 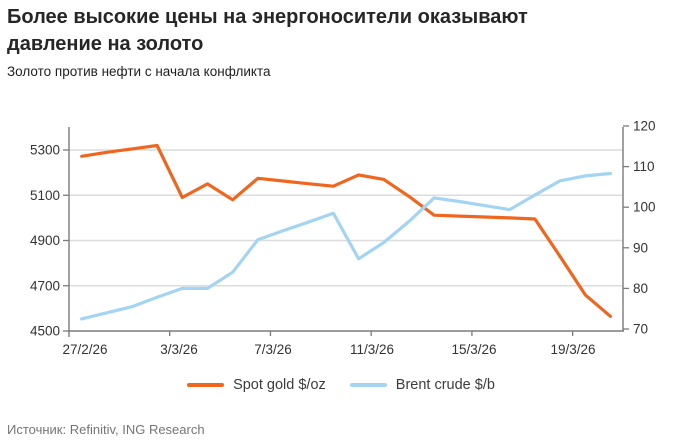 What do you see at coordinates (273, 349) in the screenshot?
I see `x-axis-label: 7/3/26` at bounding box center [273, 349].